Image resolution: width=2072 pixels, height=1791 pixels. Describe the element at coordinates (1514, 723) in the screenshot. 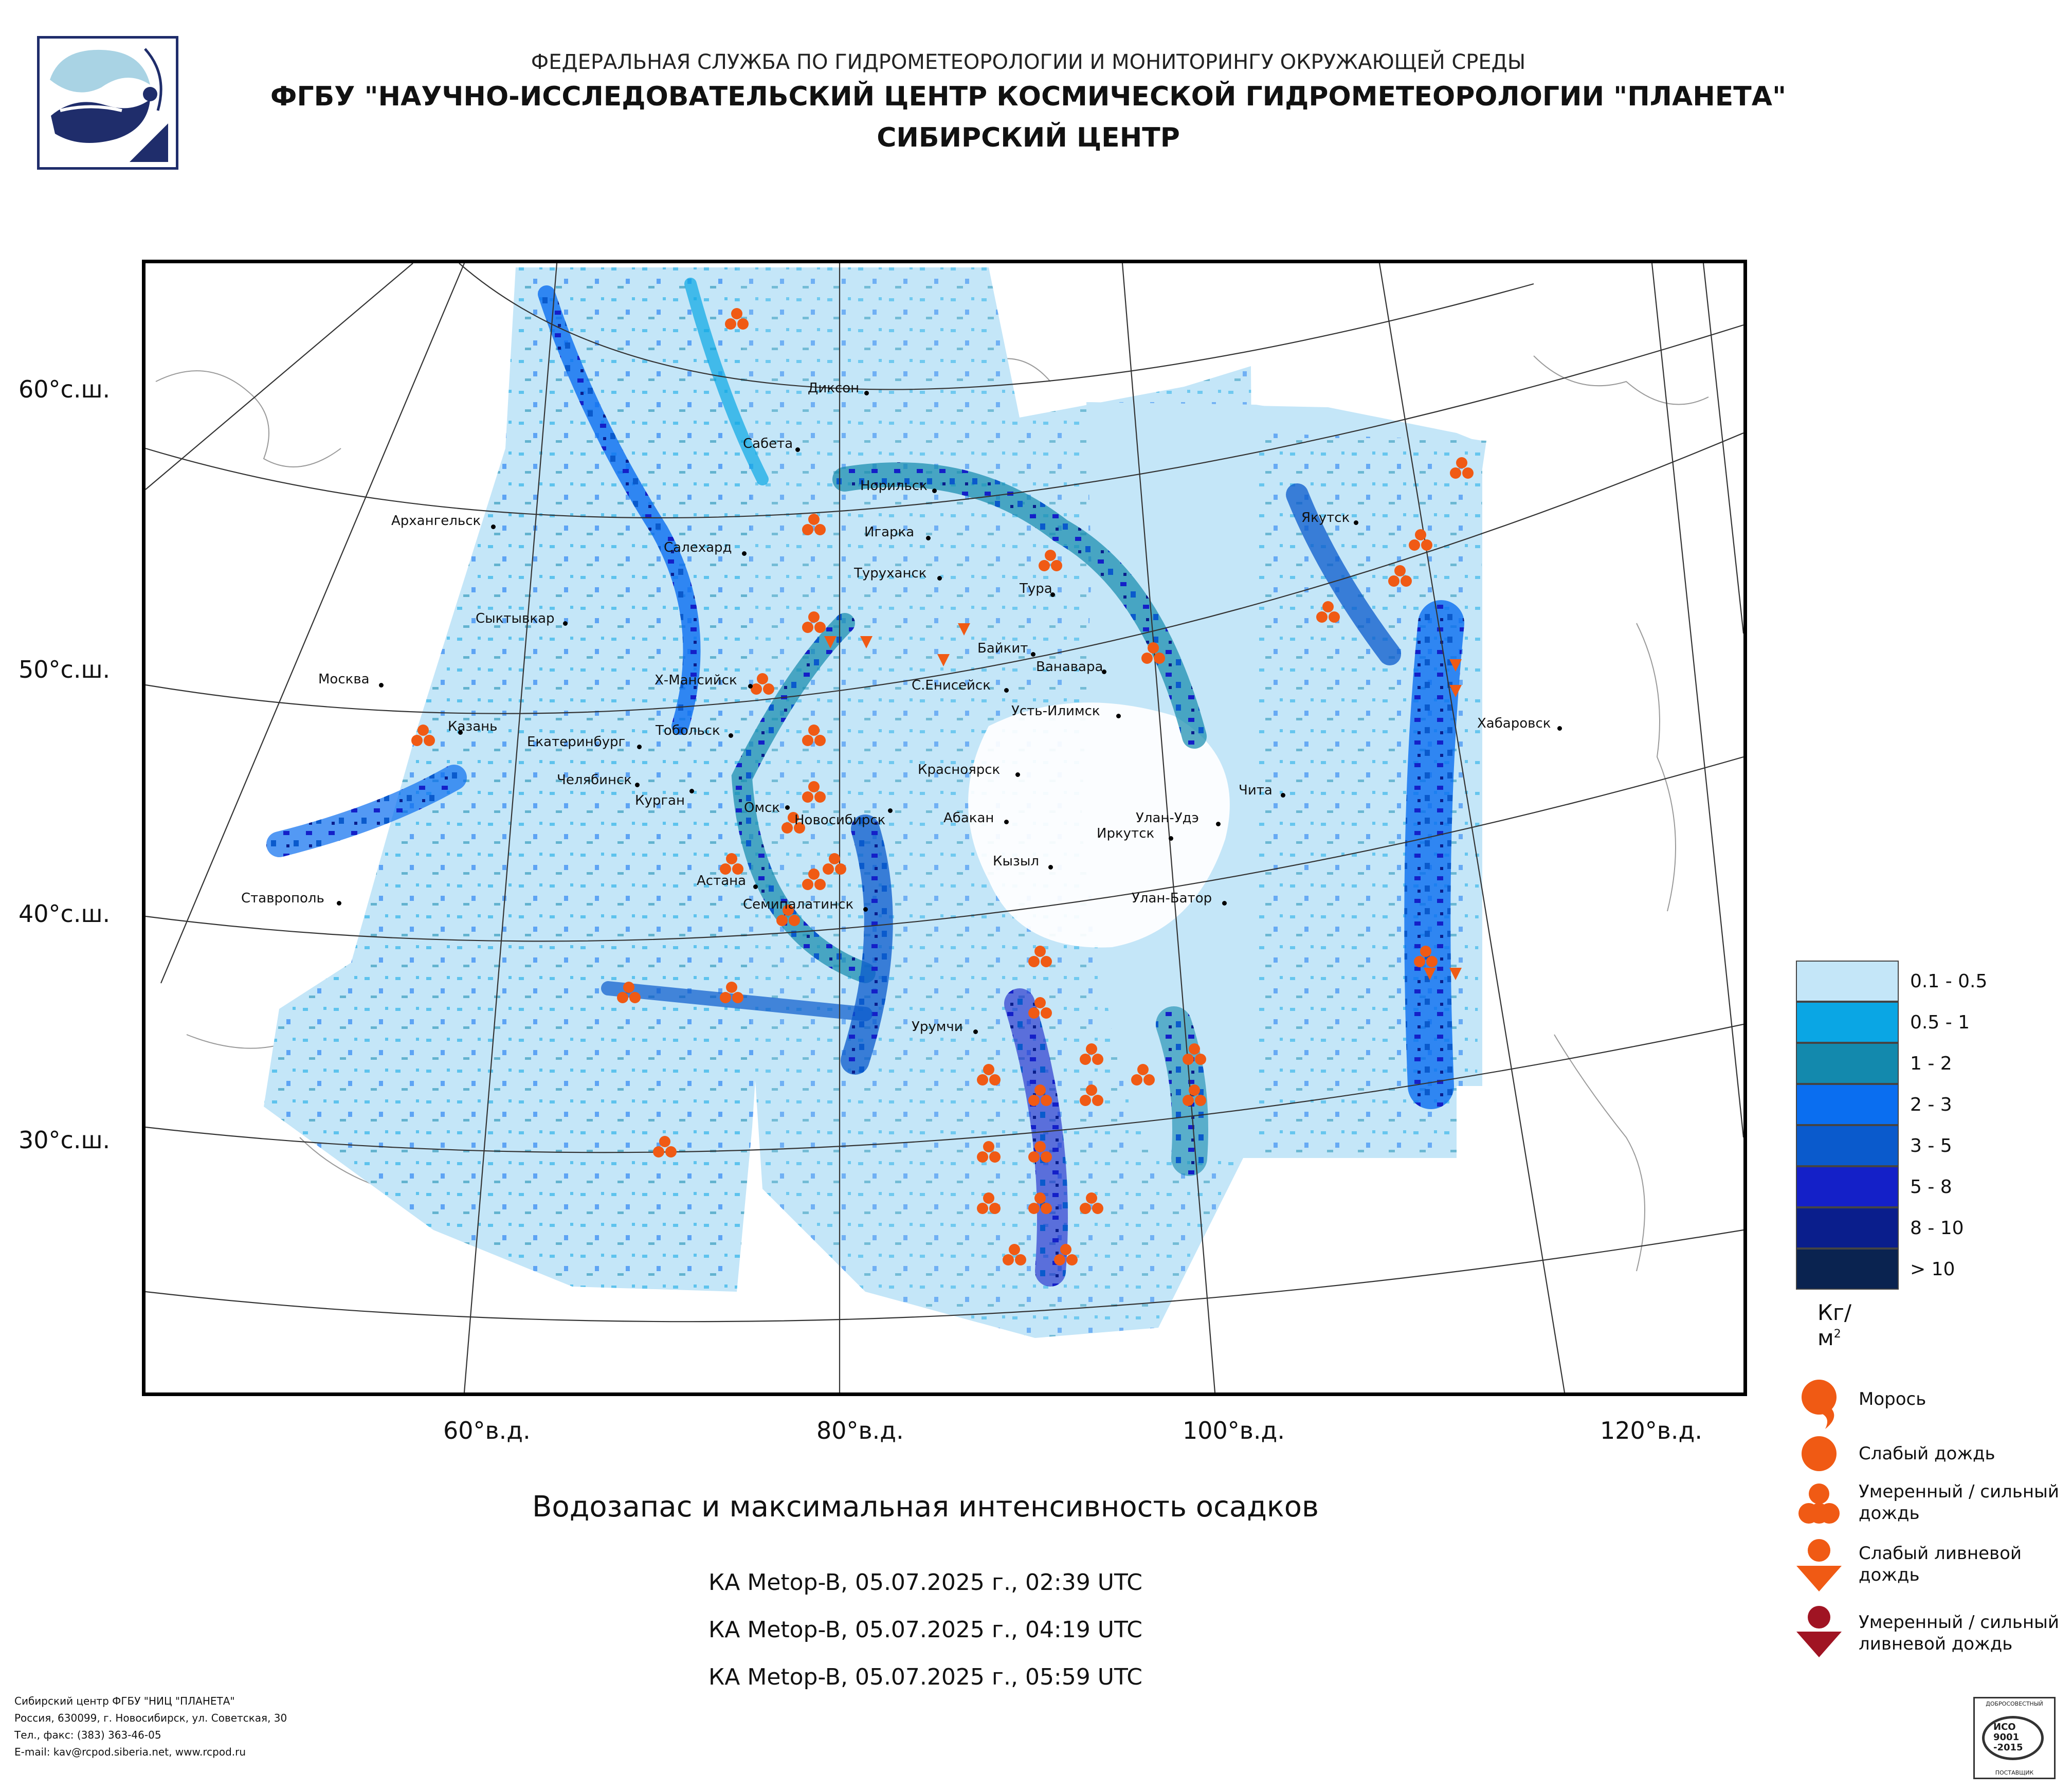

I see `city-khabarovsk: Хабаровск` at that location.